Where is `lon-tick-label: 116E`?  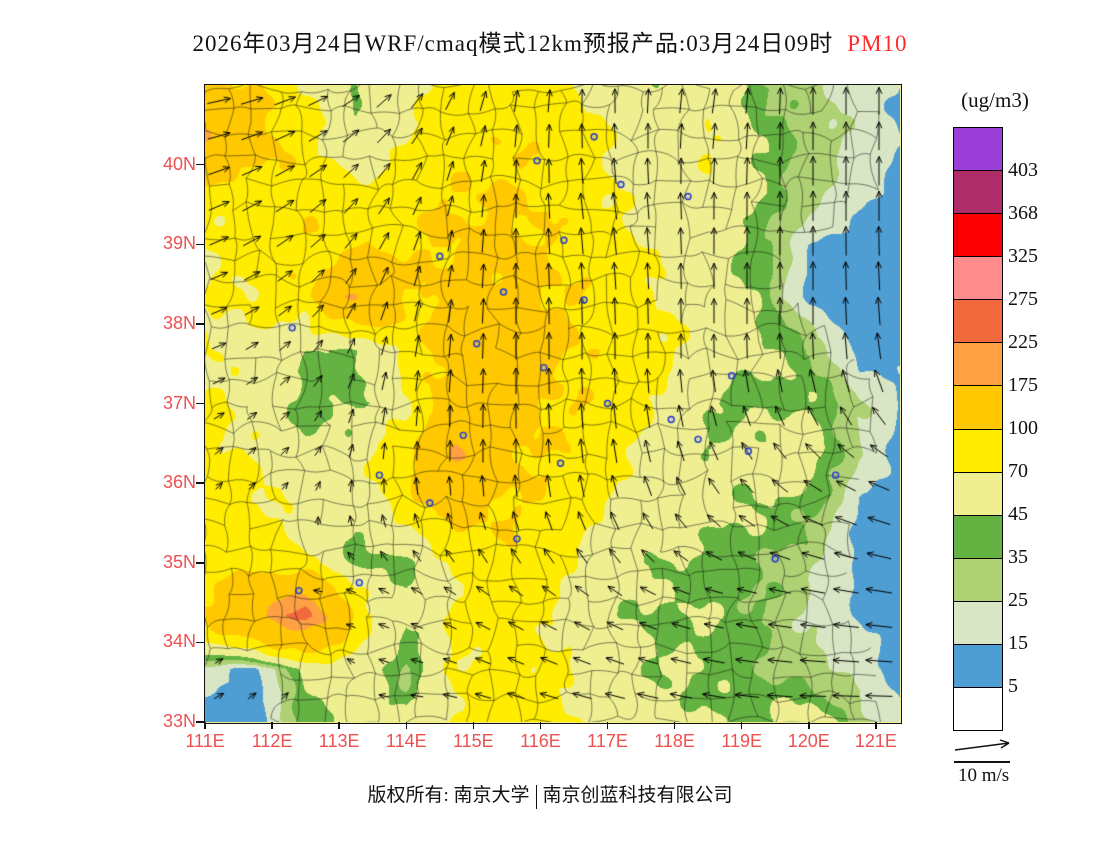 lon-tick-label: 116E is located at coordinates (540, 741).